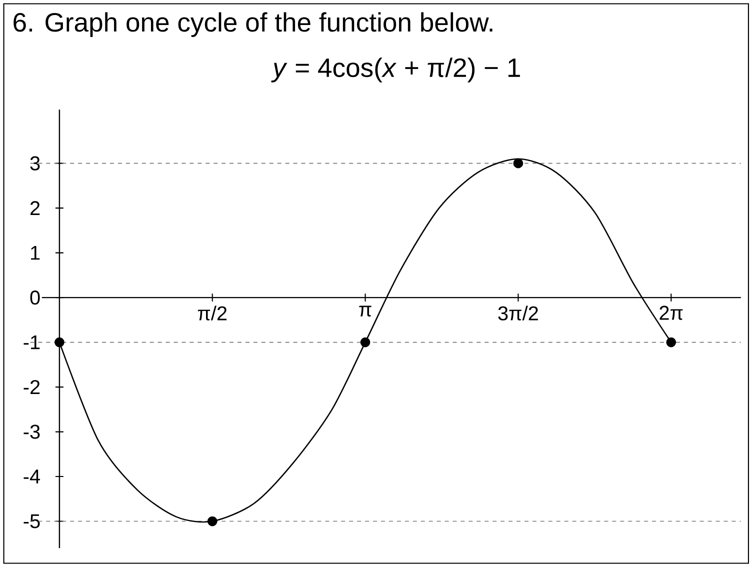  Describe the element at coordinates (35, 253) in the screenshot. I see `y-tick-label: 1` at that location.